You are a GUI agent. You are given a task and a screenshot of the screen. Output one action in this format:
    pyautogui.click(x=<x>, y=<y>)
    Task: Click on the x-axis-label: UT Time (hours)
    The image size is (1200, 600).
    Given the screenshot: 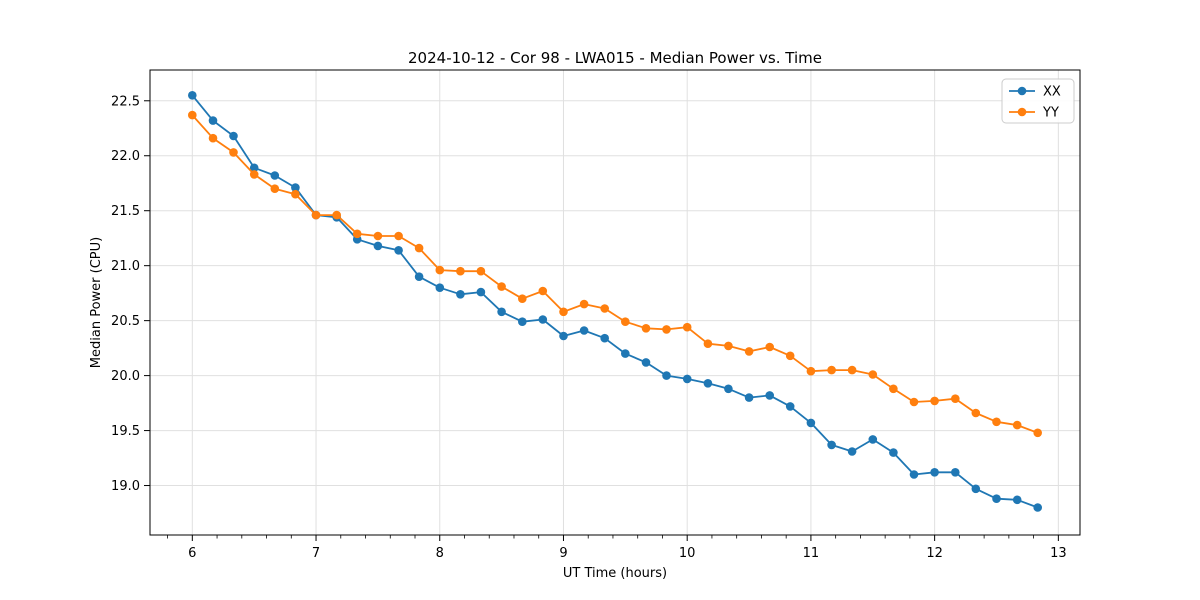 What is the action you would take?
    pyautogui.click(x=615, y=573)
    